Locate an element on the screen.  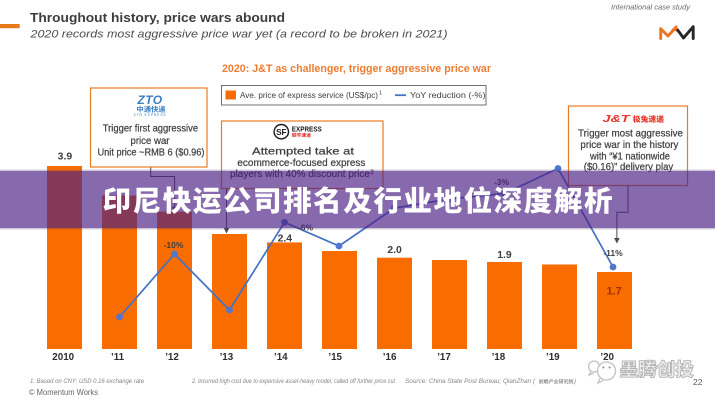
svg-text: SF is located at coordinates (281, 132).